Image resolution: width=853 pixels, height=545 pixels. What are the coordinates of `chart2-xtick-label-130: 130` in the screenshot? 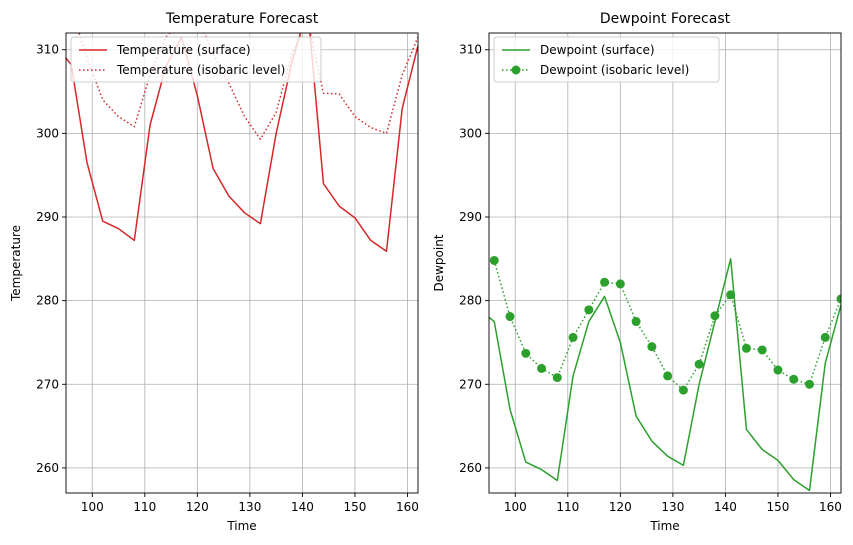 It's located at (672, 507).